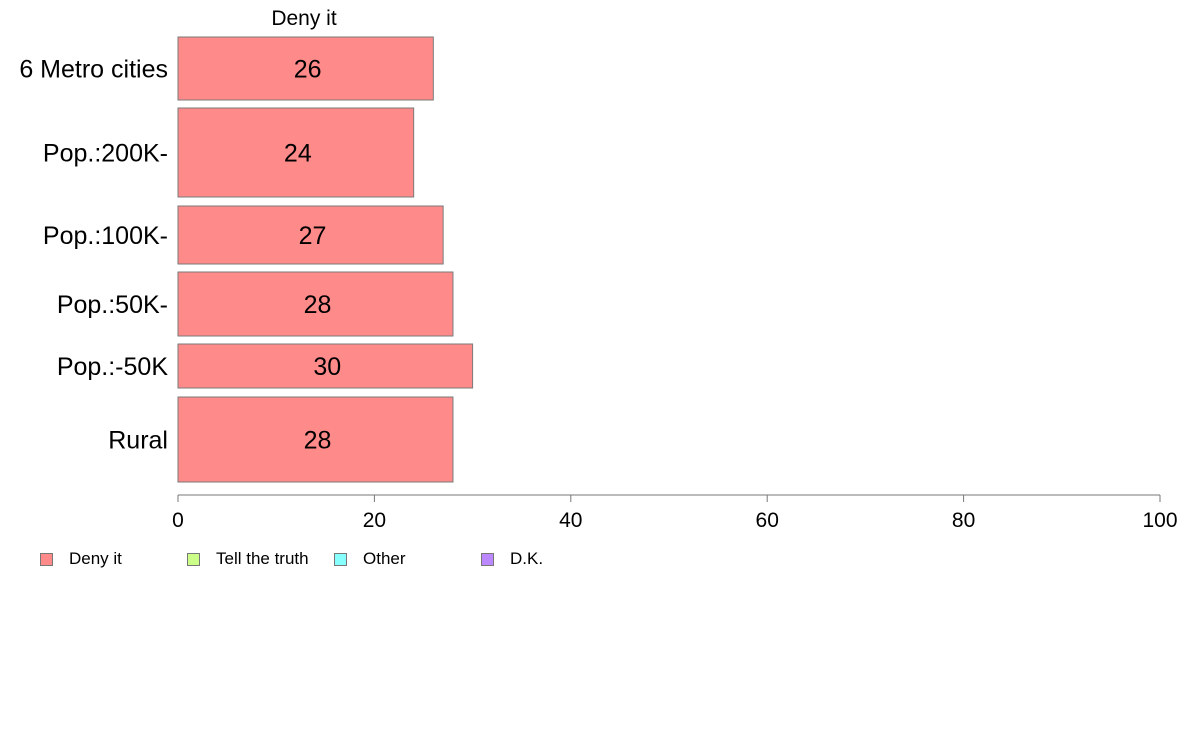 This screenshot has height=736, width=1188. I want to click on legend-item-dk: D.K., so click(512, 559).